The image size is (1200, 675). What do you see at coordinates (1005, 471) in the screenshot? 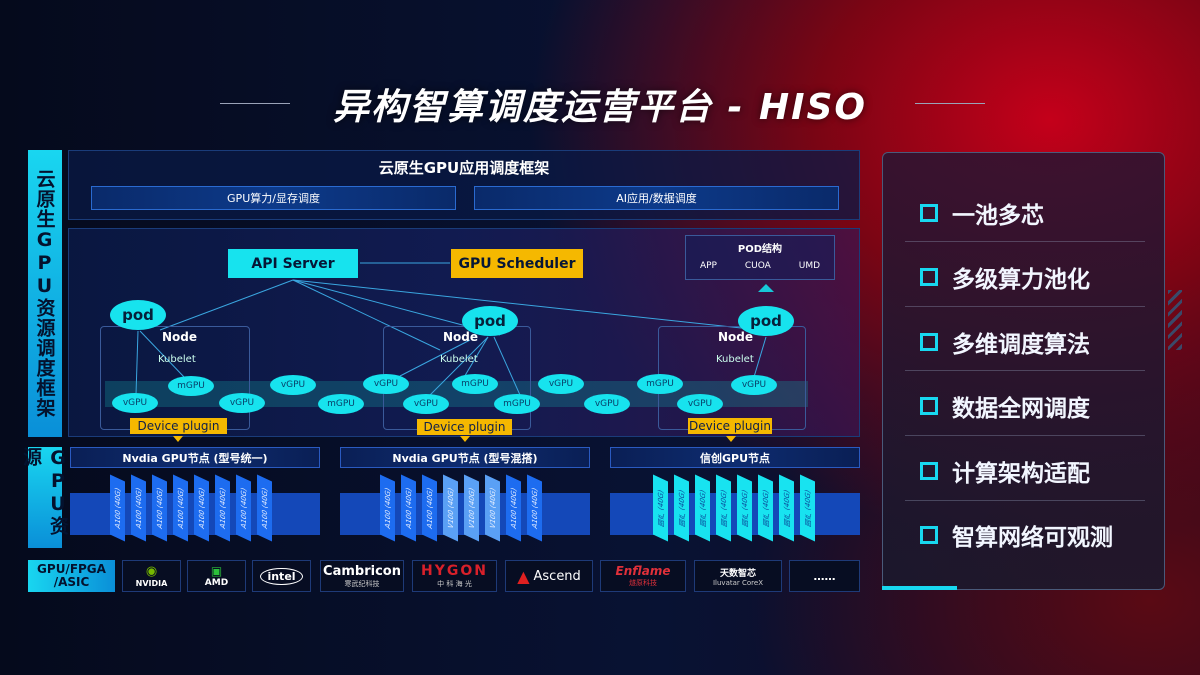
I see `feature-item: 计算架构适配` at bounding box center [1005, 471].